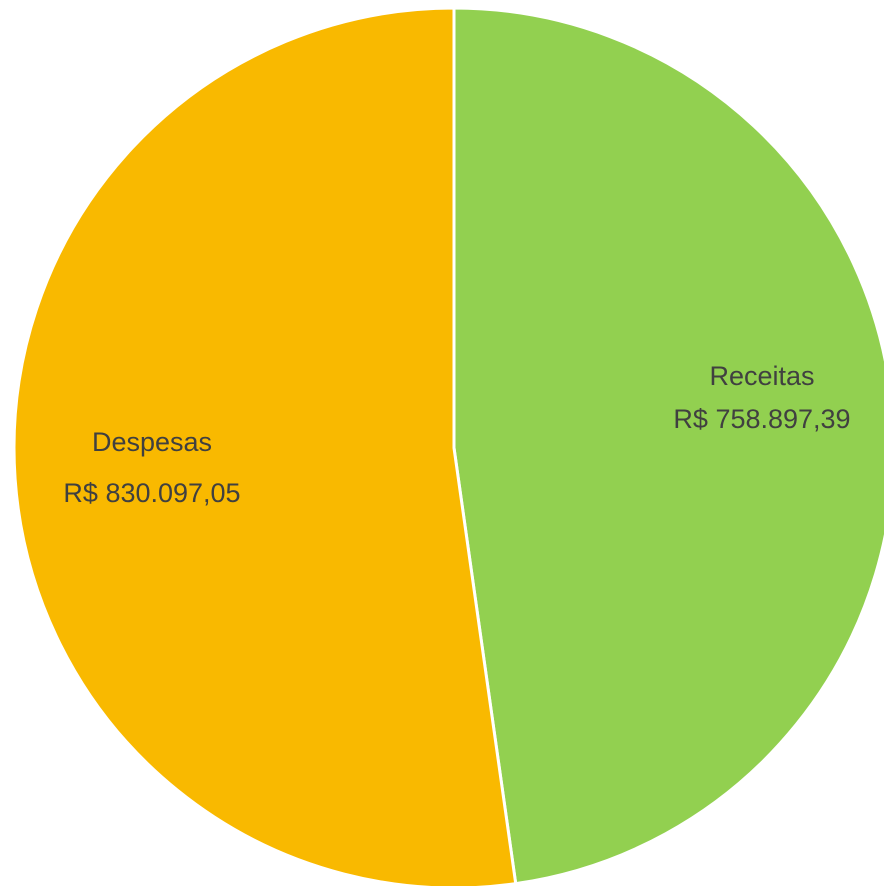 This screenshot has height=886, width=884. Describe the element at coordinates (151, 493) in the screenshot. I see `slice-label-value-despesas: R$ 830.097,05` at that location.